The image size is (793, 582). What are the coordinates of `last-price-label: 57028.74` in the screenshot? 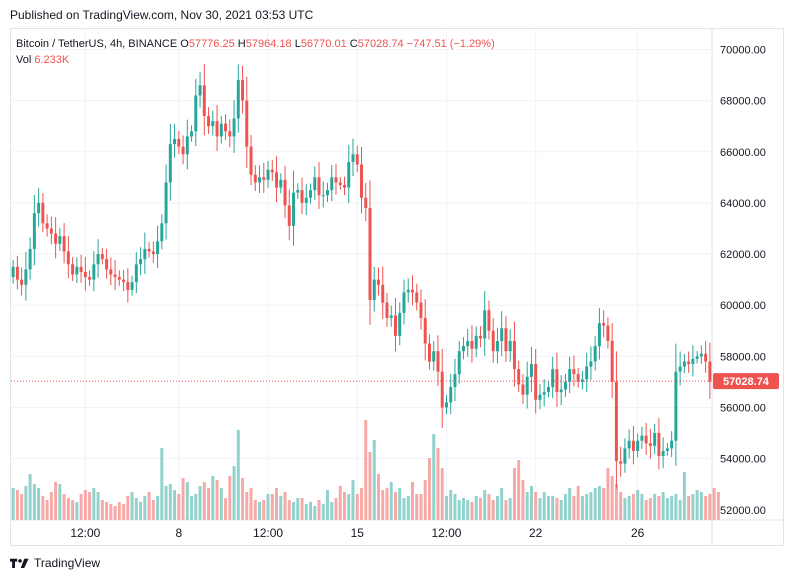 It's located at (746, 382).